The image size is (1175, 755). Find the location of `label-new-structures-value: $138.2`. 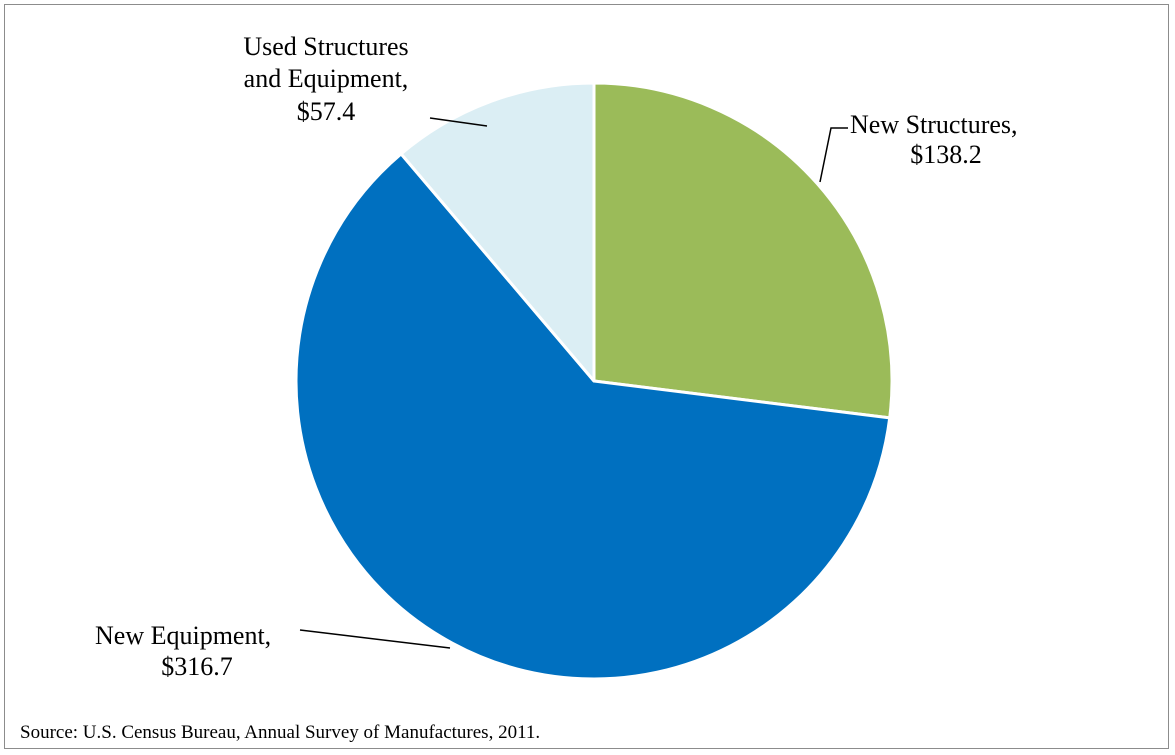

label-new-structures-value: $138.2 is located at coordinates (946, 154).